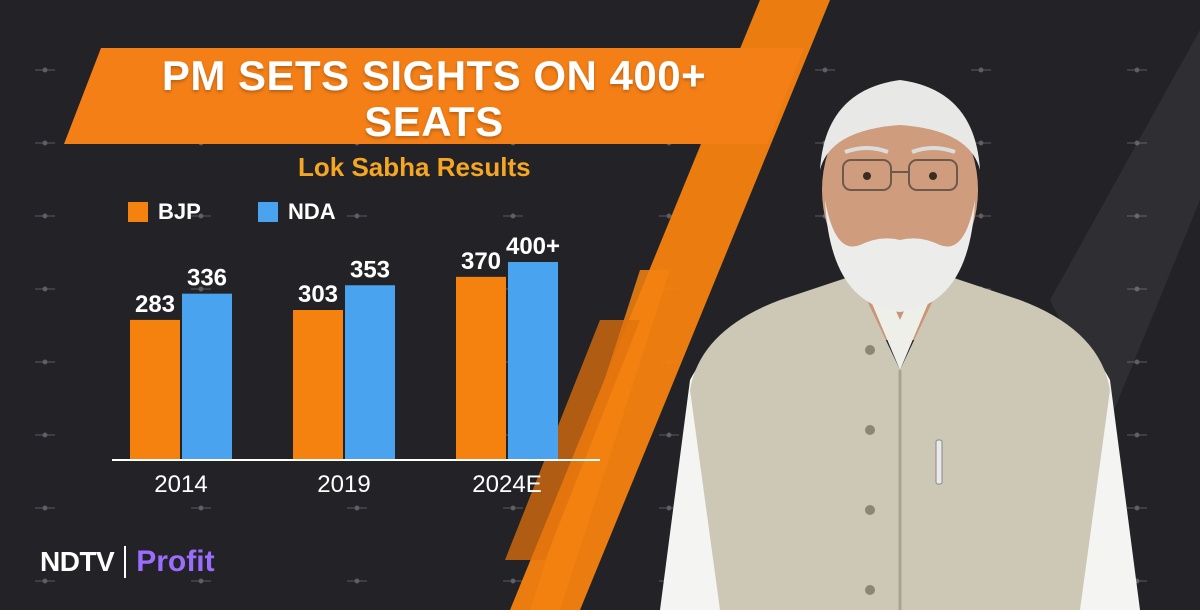 The height and width of the screenshot is (610, 1200). What do you see at coordinates (506, 484) in the screenshot?
I see `x-tick-label-2024e: 2024E` at bounding box center [506, 484].